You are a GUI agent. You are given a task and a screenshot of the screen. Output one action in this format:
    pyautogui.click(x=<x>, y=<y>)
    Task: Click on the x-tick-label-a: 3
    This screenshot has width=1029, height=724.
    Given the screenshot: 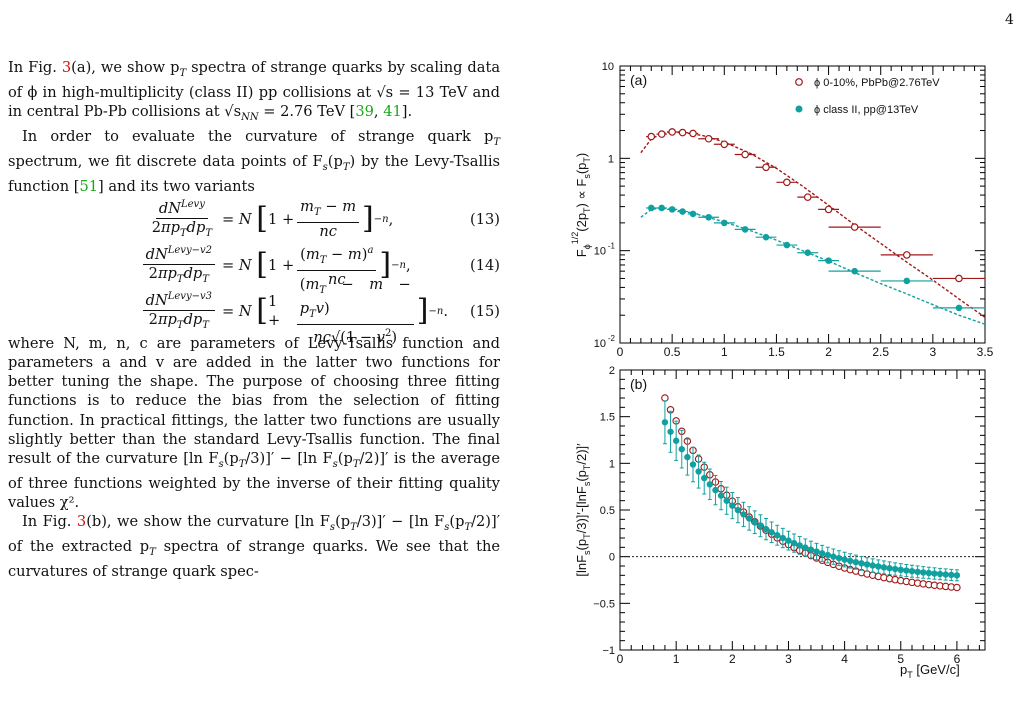 What is the action you would take?
    pyautogui.click(x=933, y=352)
    